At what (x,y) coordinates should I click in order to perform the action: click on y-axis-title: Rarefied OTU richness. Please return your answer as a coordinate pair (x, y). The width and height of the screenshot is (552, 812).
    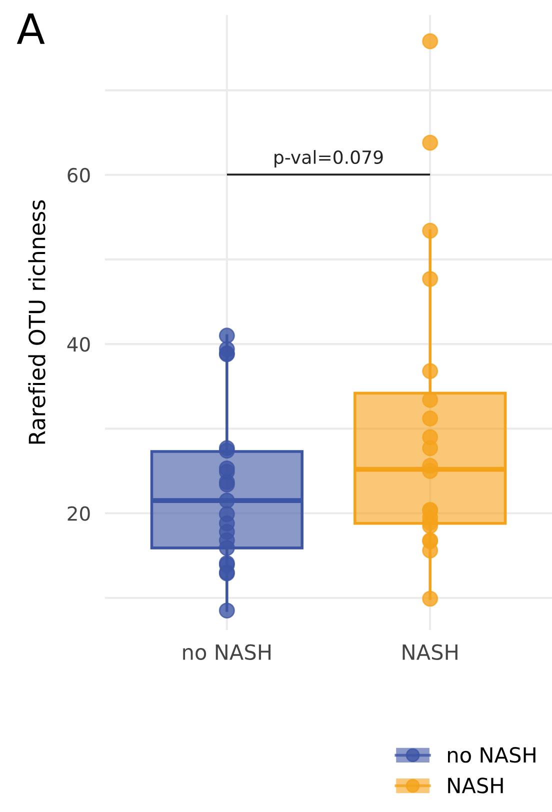
    Looking at the image, I should click on (37, 322).